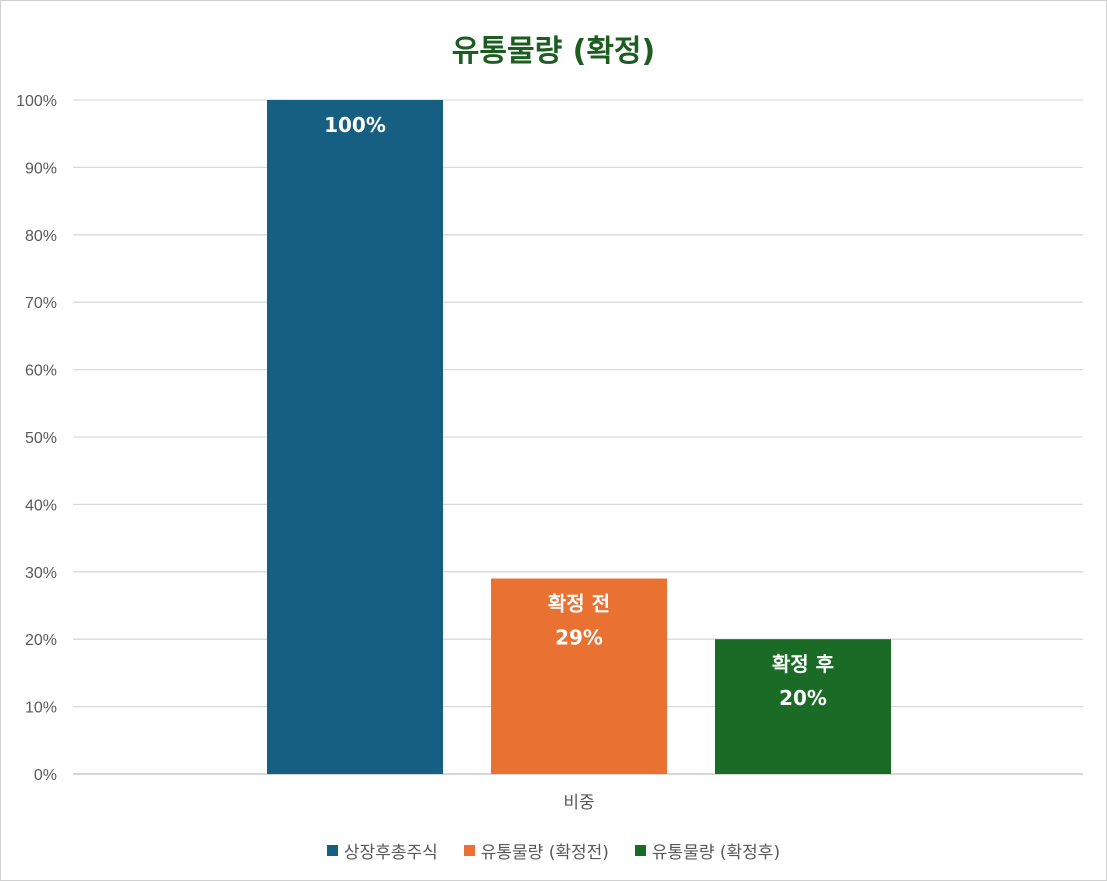  What do you see at coordinates (803, 664) in the screenshot?
I see `data-label: 확정 후` at bounding box center [803, 664].